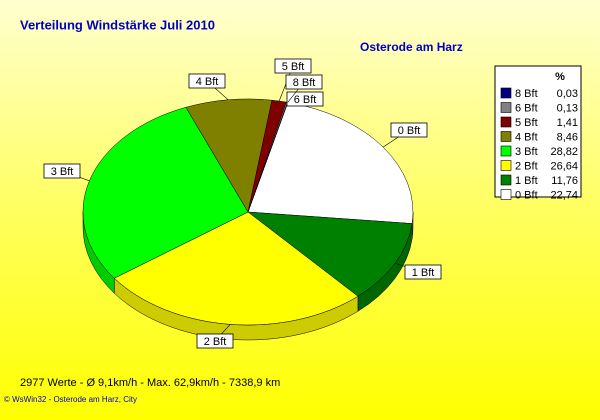 The width and height of the screenshot is (600, 420). What do you see at coordinates (567, 137) in the screenshot?
I see `legend-value: 8,46` at bounding box center [567, 137].